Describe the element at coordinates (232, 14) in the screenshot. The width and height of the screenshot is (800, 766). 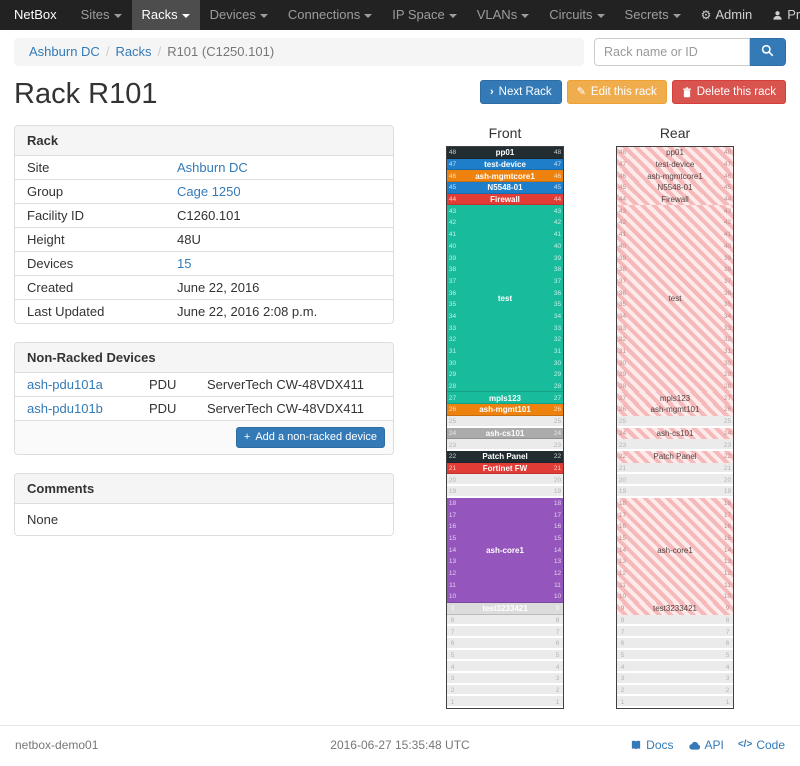
I see `nav-item-label: Devices` at that location.